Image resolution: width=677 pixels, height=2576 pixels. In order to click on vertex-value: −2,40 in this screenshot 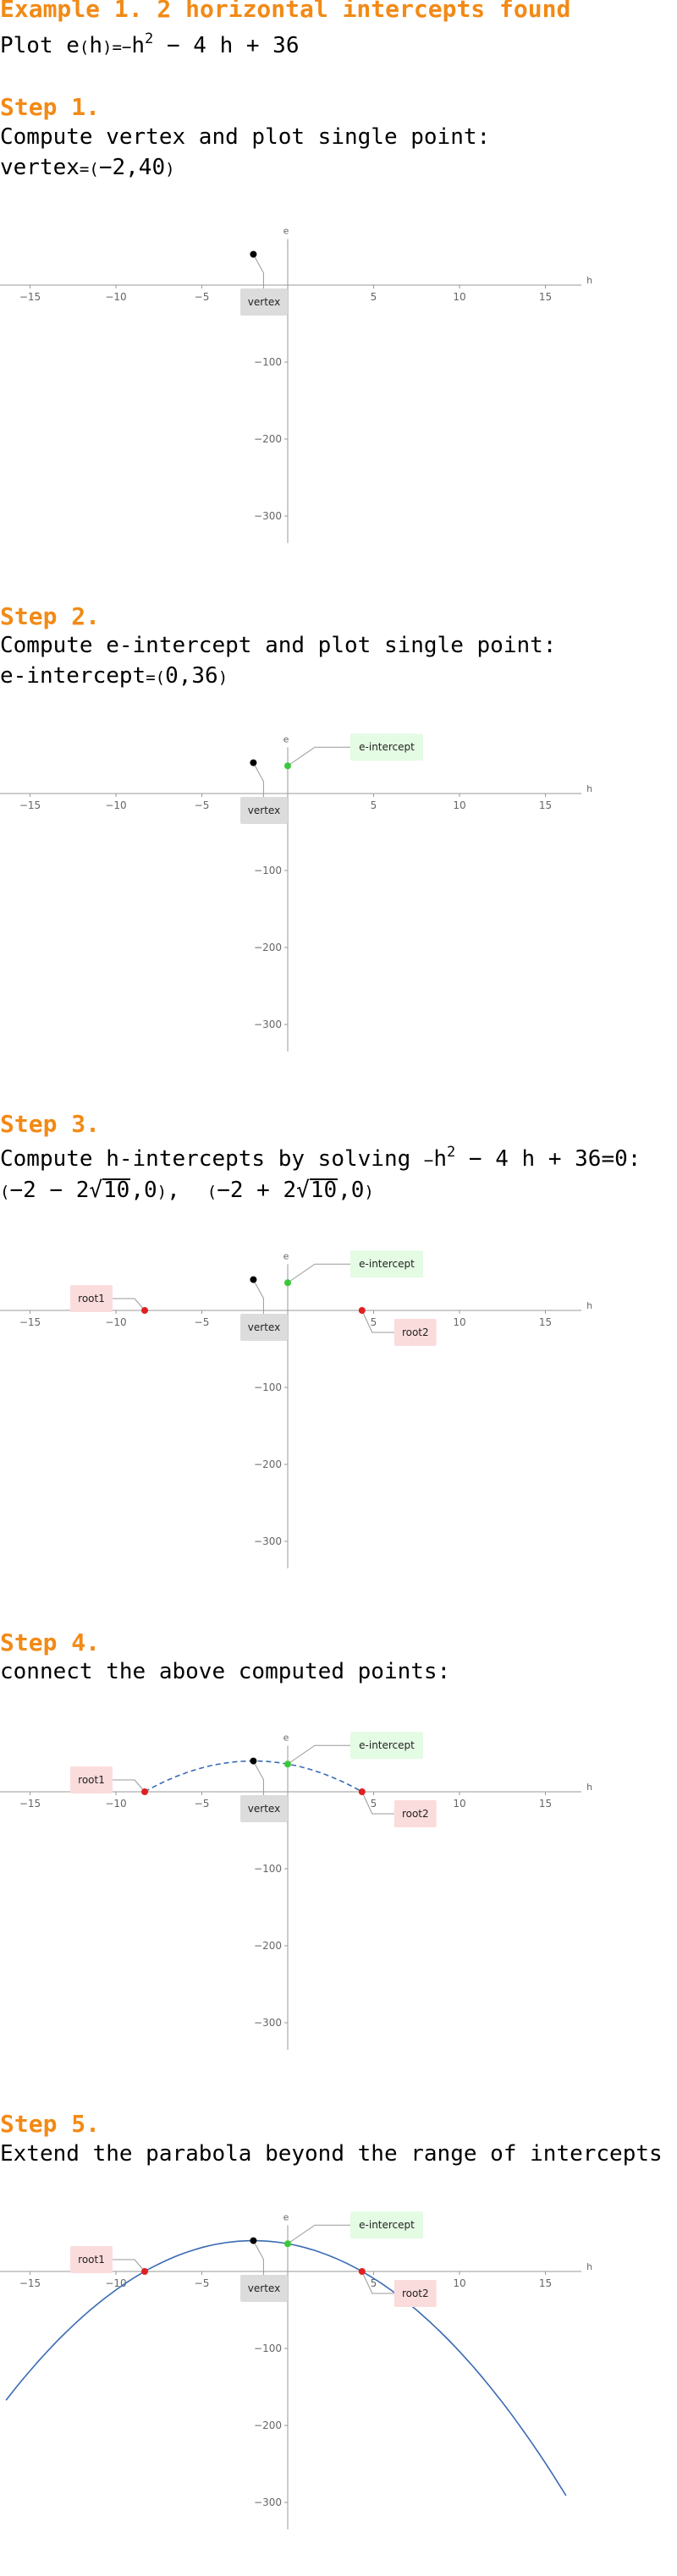, I will do `click(132, 168)`.